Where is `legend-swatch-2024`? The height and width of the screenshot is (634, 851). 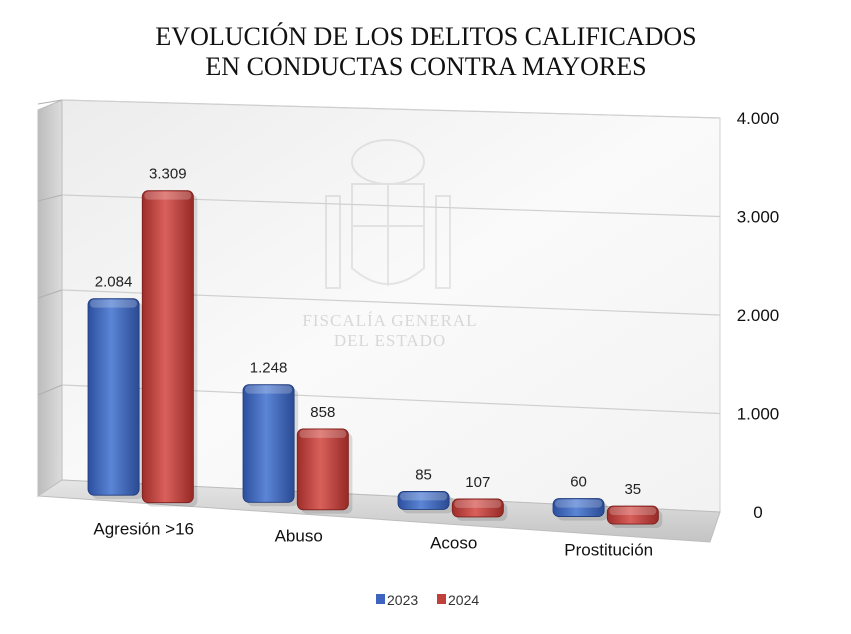
legend-swatch-2024 is located at coordinates (441, 599).